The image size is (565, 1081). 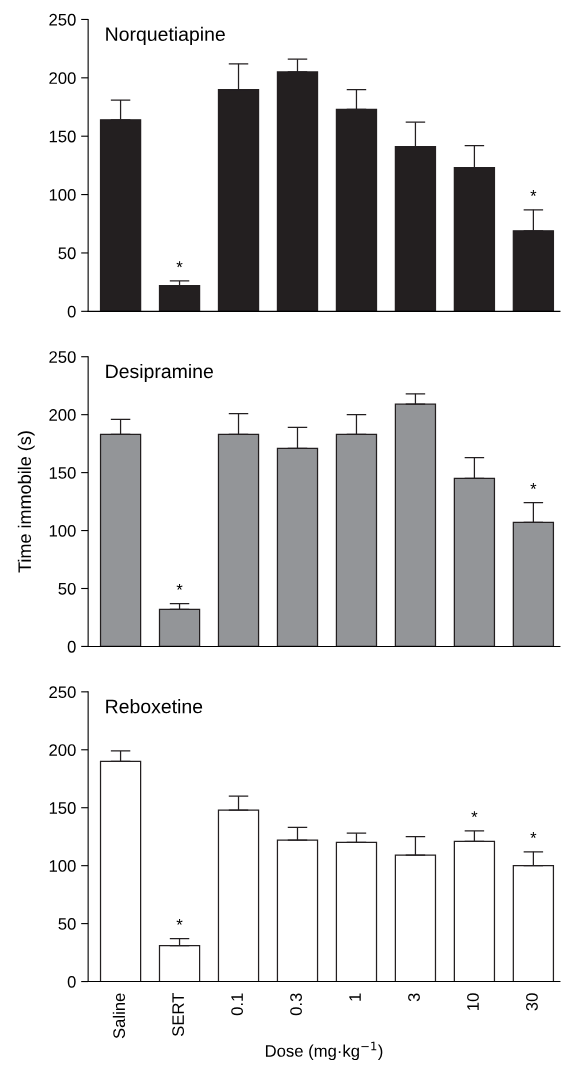 I want to click on x-tick-label: Saline, so click(x=119, y=1016).